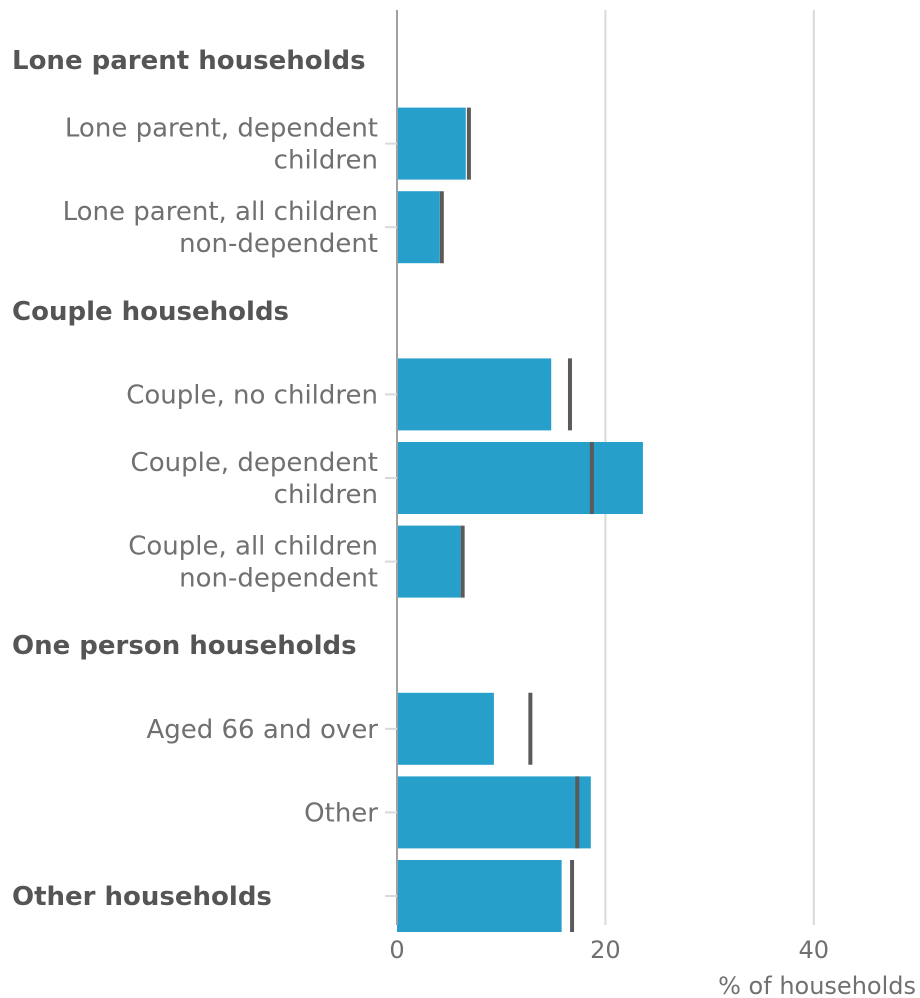  I want to click on category-label: Couple, no children, so click(252, 395).